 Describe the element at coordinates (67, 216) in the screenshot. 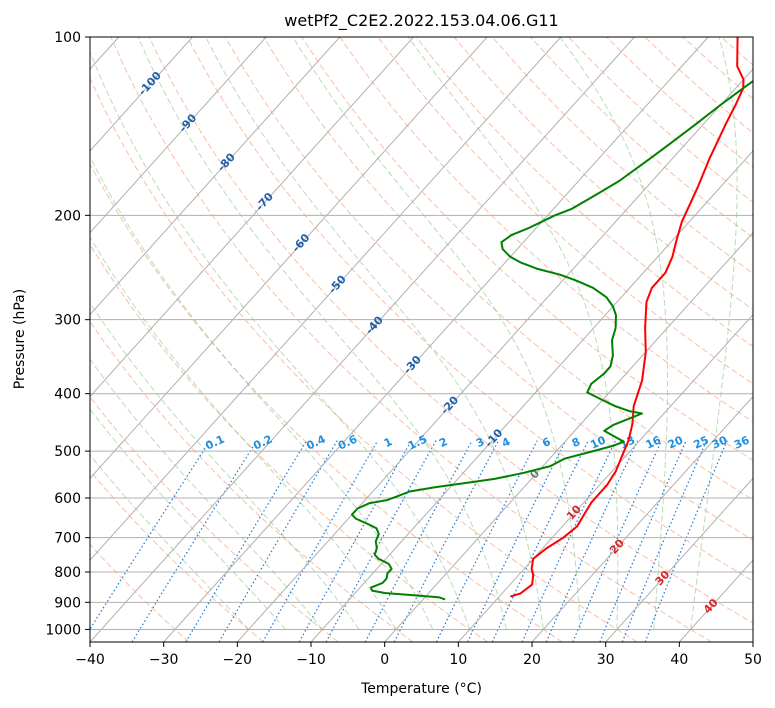

I see `y-tick-label: 200` at that location.